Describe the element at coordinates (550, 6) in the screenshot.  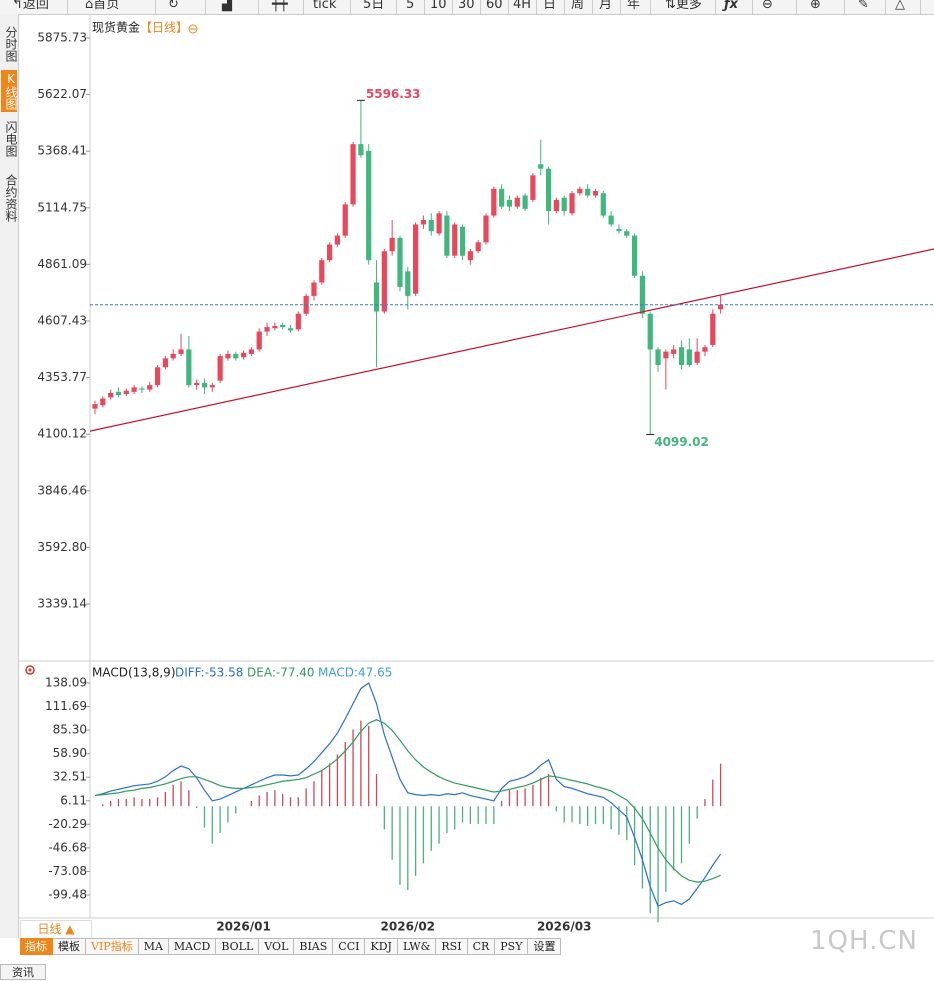
I see `period-button: 日` at that location.